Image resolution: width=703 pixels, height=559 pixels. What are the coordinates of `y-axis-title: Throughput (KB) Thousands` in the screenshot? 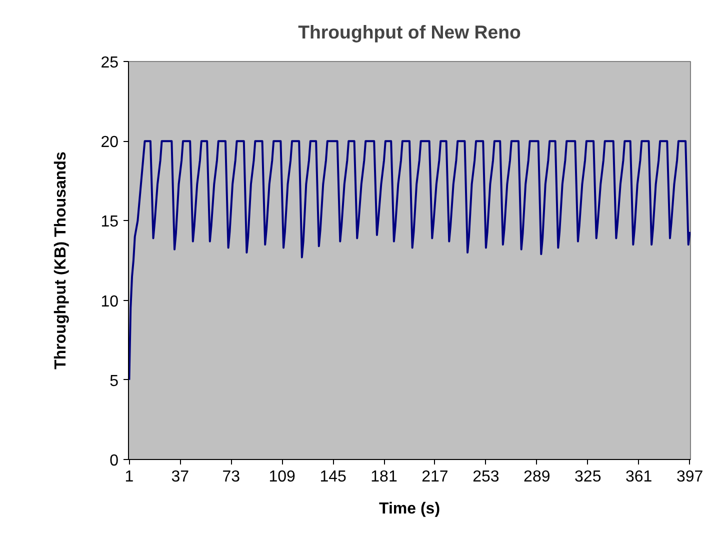 It's located at (61, 261).